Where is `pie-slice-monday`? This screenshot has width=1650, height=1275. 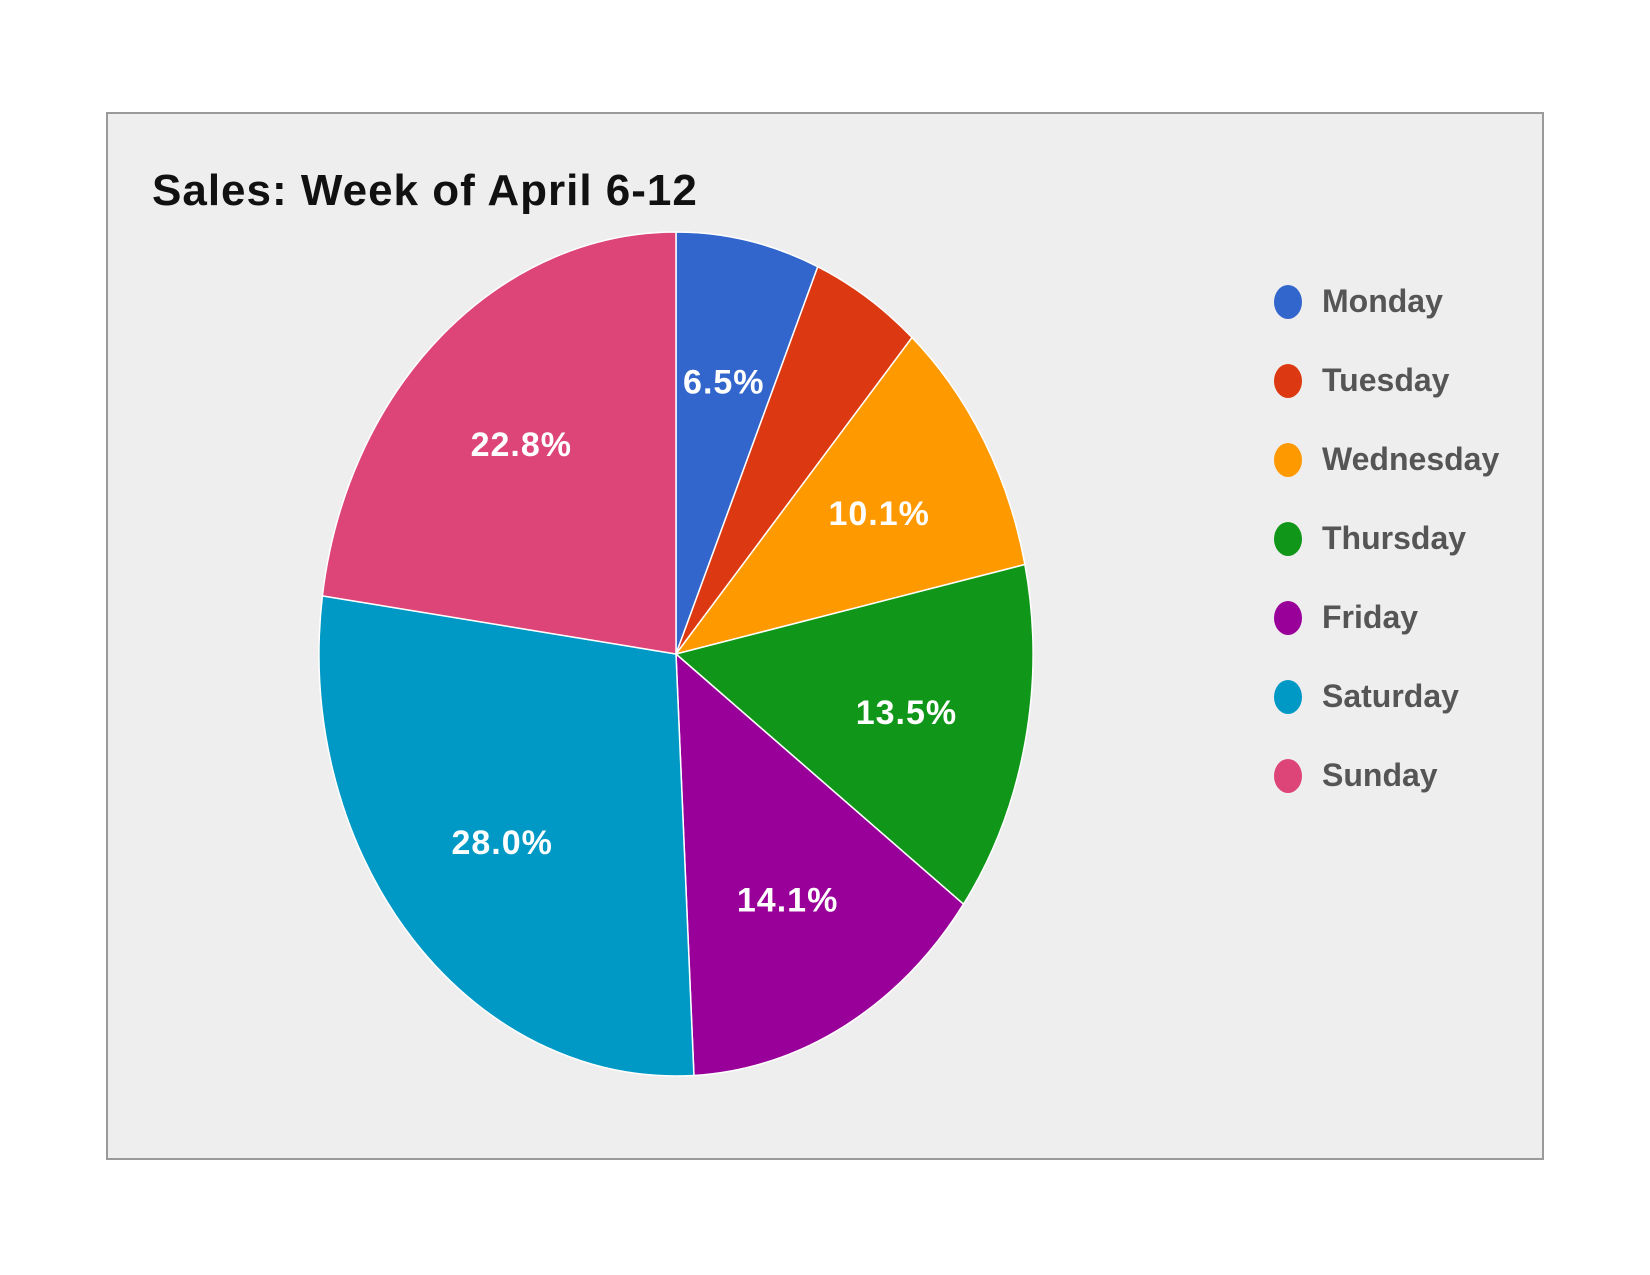 pie-slice-monday is located at coordinates (747, 443).